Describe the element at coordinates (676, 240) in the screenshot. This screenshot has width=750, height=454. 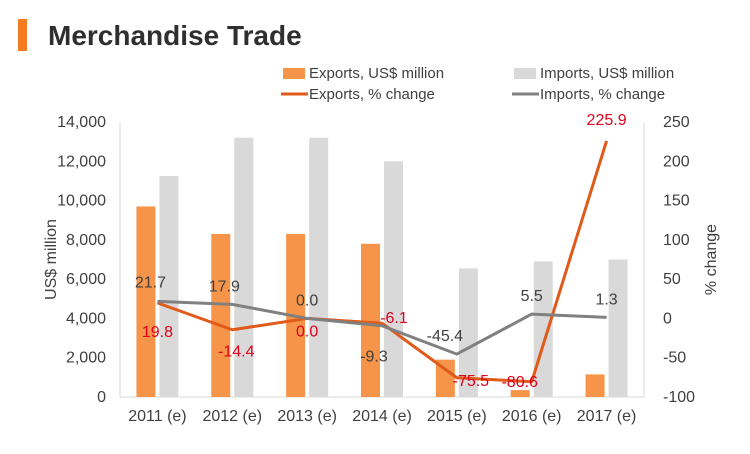
I see `y2-tick-label: 100` at that location.